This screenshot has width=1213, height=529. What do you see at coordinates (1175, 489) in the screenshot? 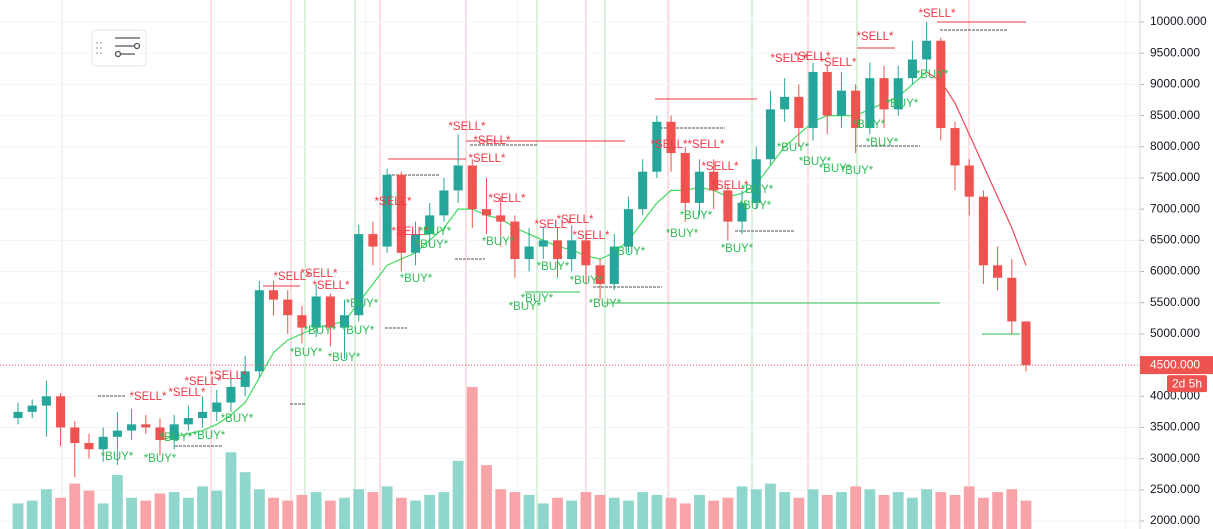
I see `y-tick-label: 2500.000` at bounding box center [1175, 489].